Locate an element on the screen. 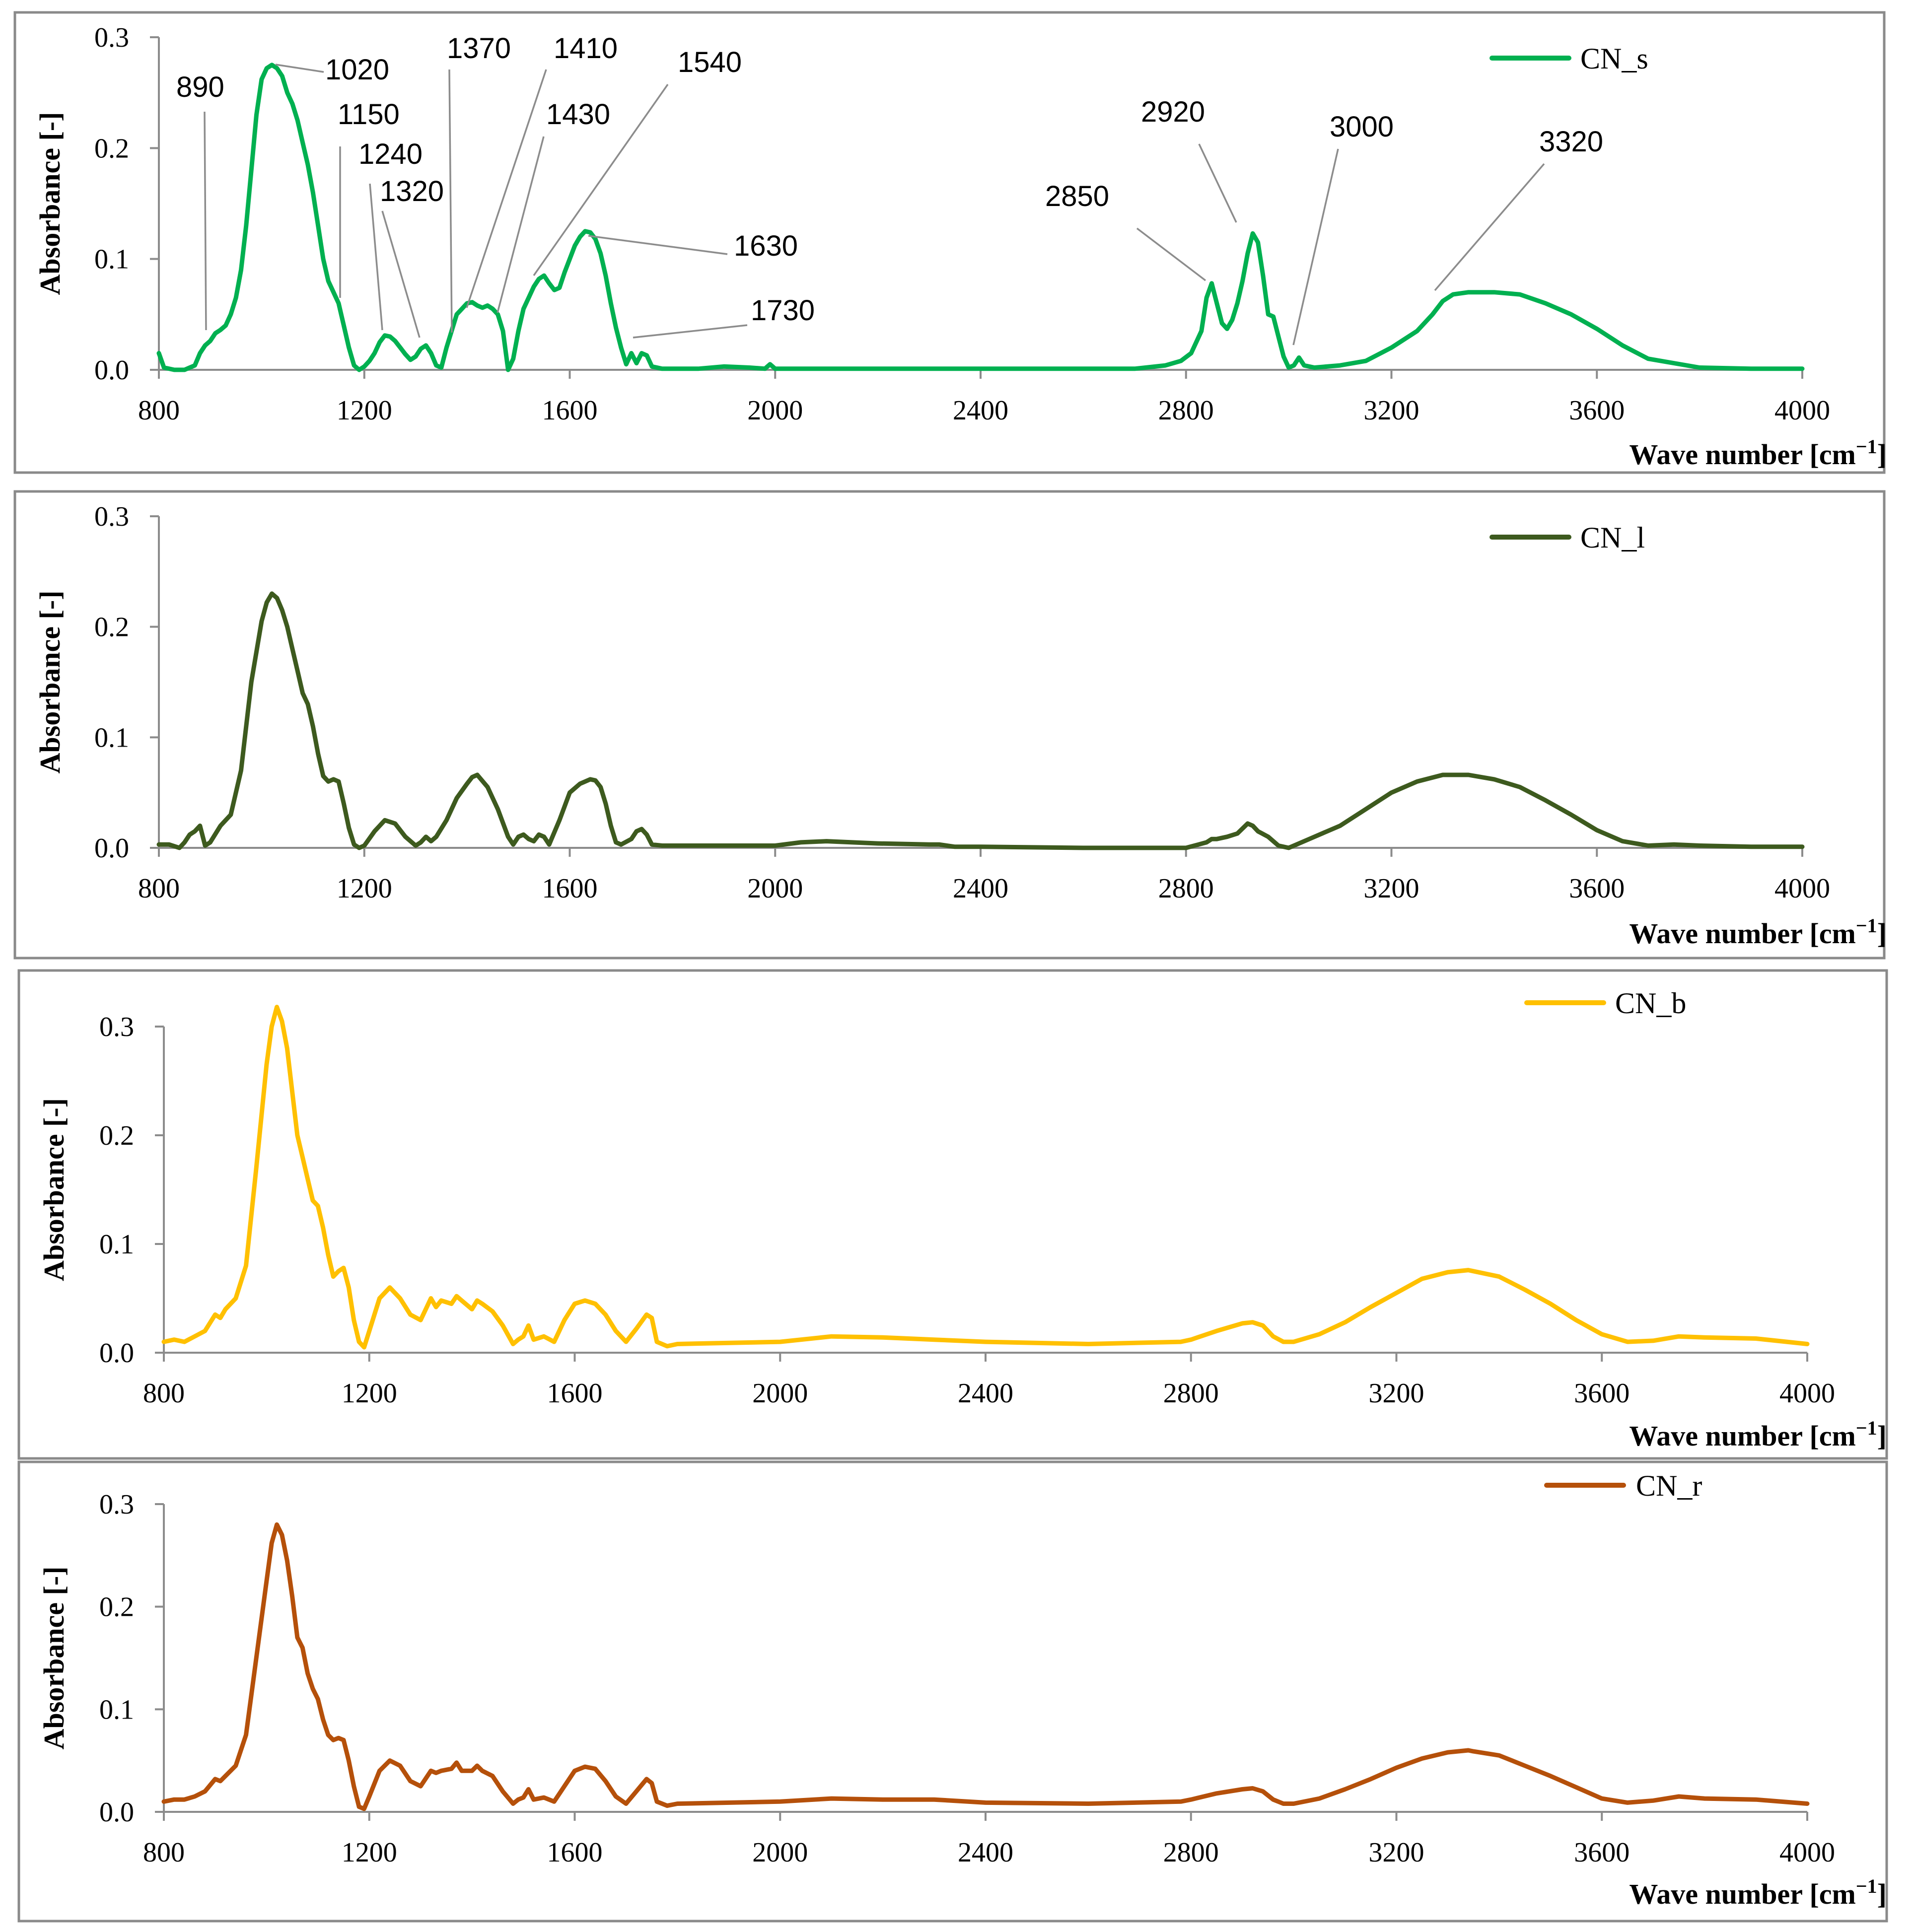 Image resolution: width=1914 pixels, height=1932 pixels. annotation-label: 1540 is located at coordinates (710, 62).